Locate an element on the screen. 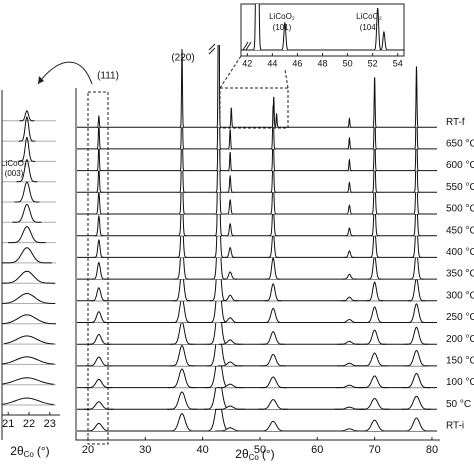 The height and width of the screenshot is (468, 474). x-tick-label: 20 is located at coordinates (88, 450).